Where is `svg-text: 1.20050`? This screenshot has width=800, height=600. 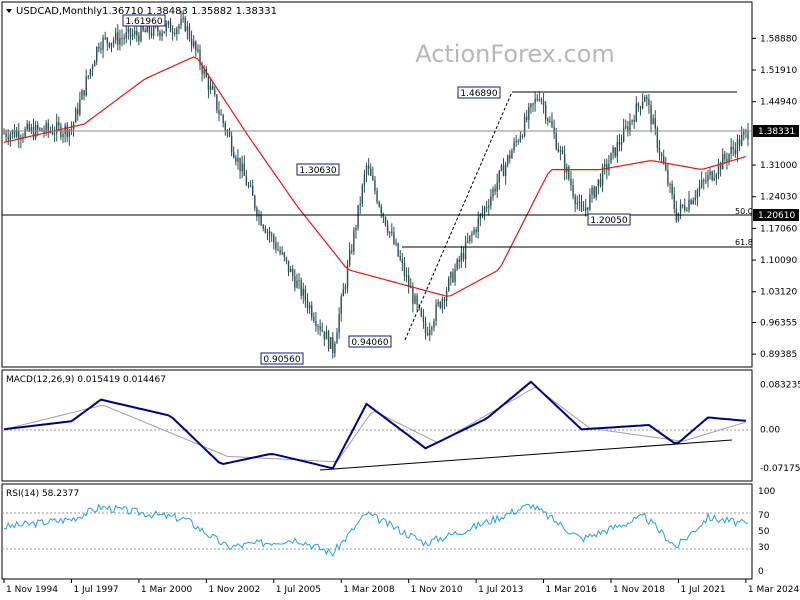
svg-text: 1.20050 is located at coordinates (608, 221).